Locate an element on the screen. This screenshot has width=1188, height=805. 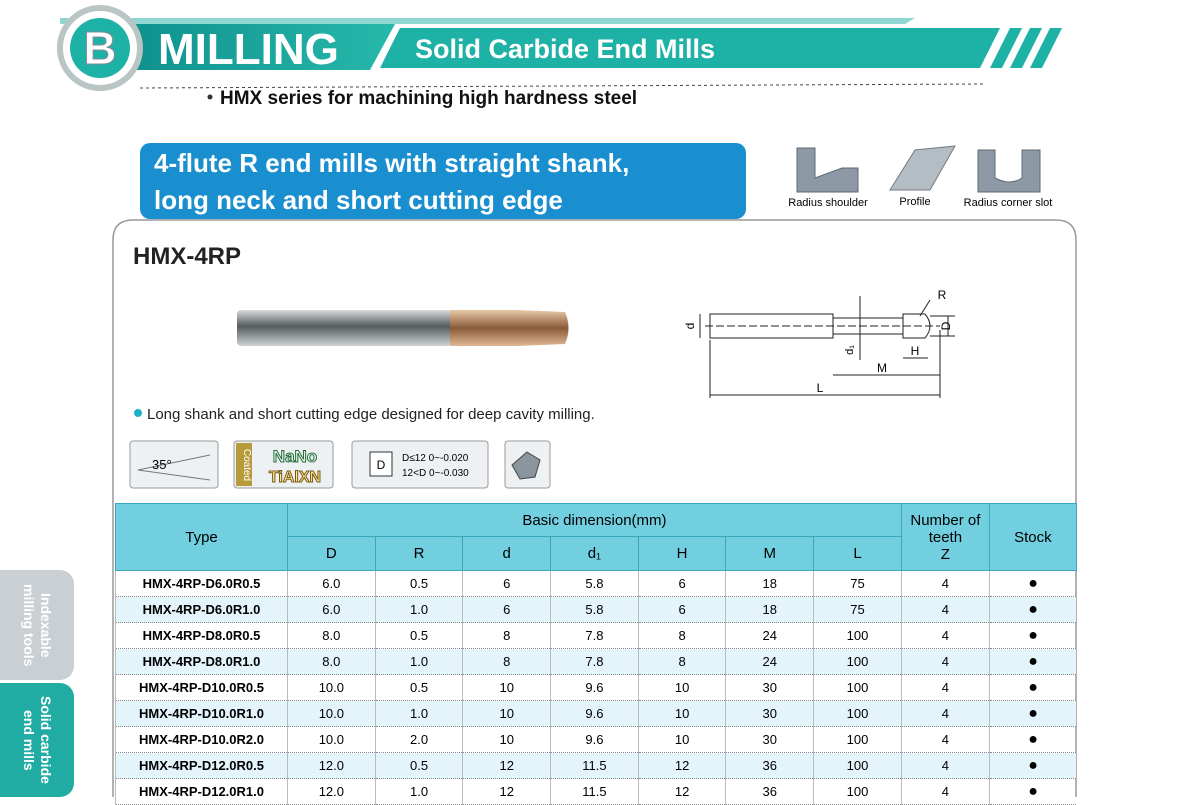
bullet is located at coordinates (210, 97).